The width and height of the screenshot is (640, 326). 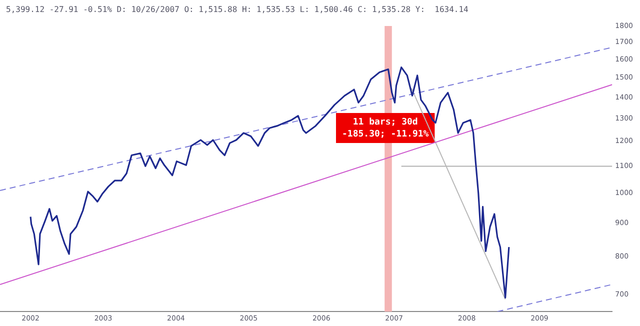 I want to click on annotation: 11 bars; 30d -185.30; -11.91%, so click(x=386, y=128).